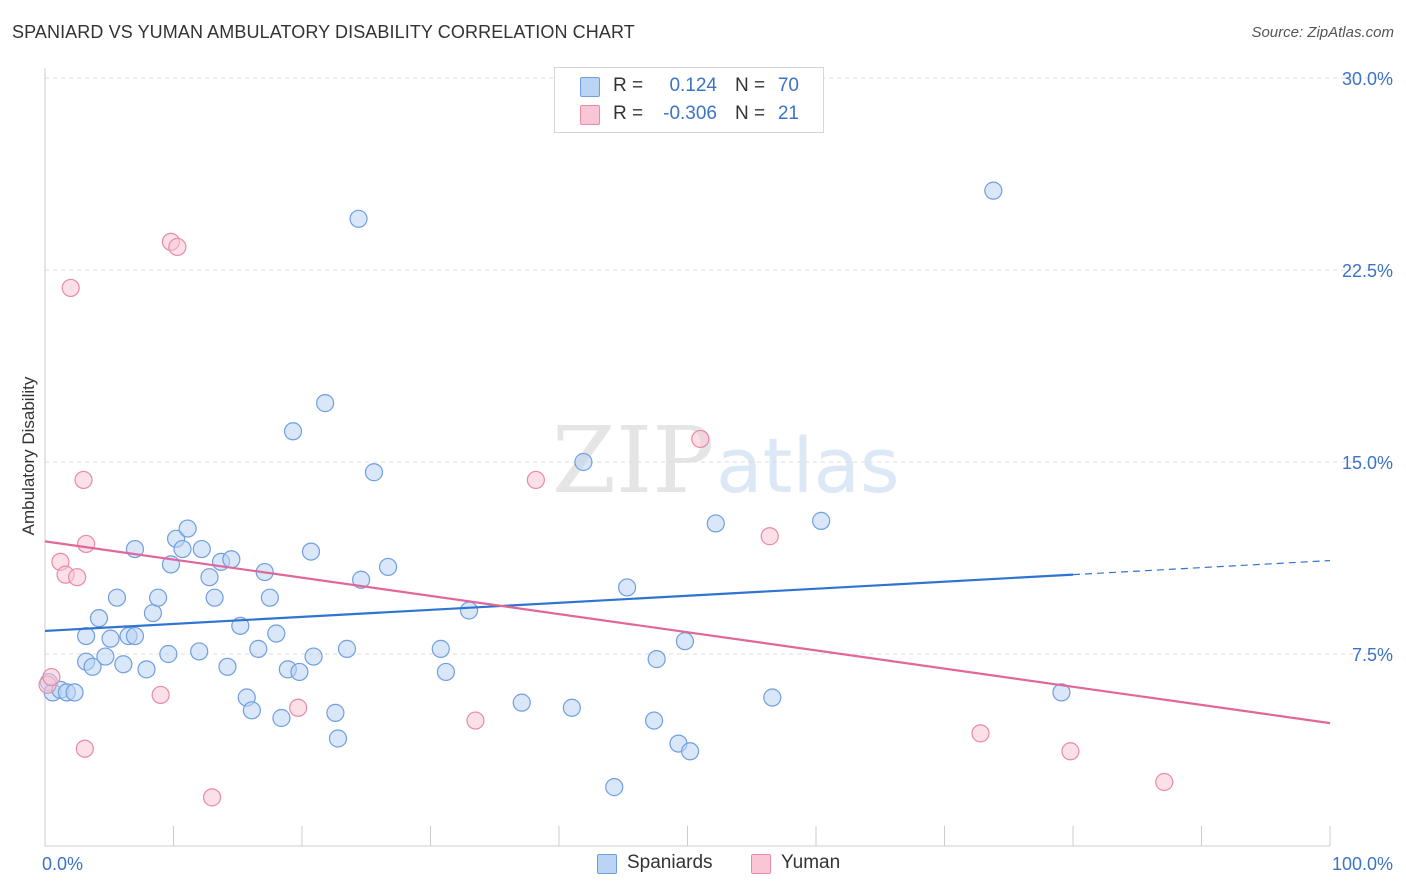 Image resolution: width=1406 pixels, height=892 pixels. I want to click on legend-row-spaniards: R = 0.124 N = 70, so click(689, 86).